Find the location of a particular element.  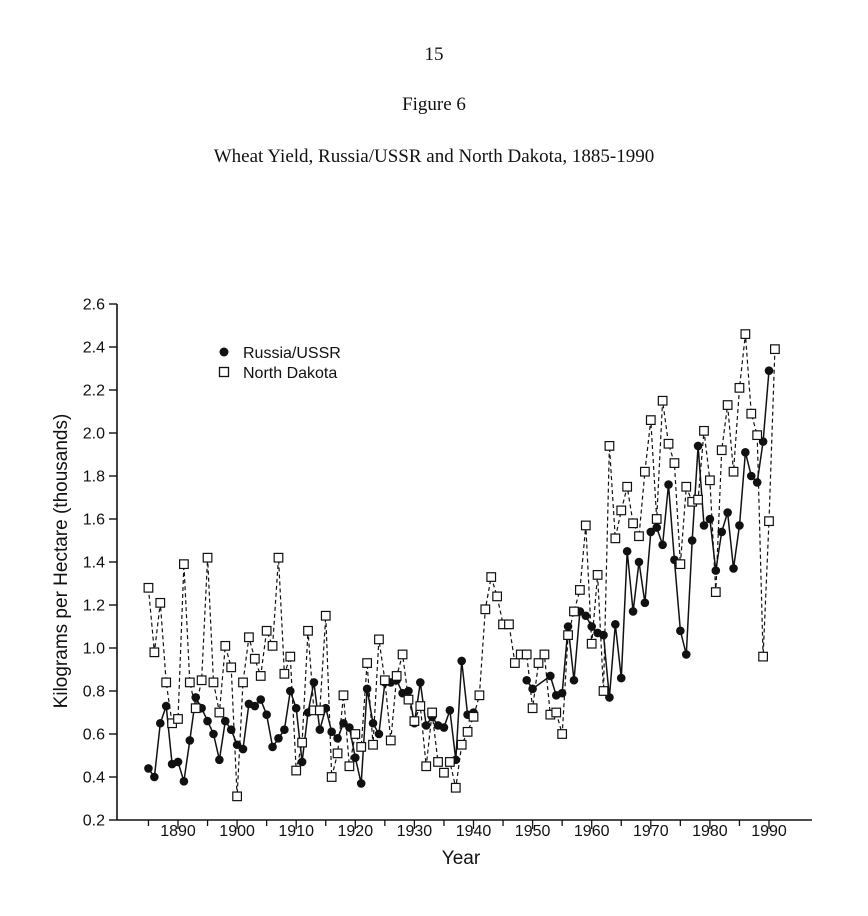

x-tick-label: 1970 is located at coordinates (651, 831).